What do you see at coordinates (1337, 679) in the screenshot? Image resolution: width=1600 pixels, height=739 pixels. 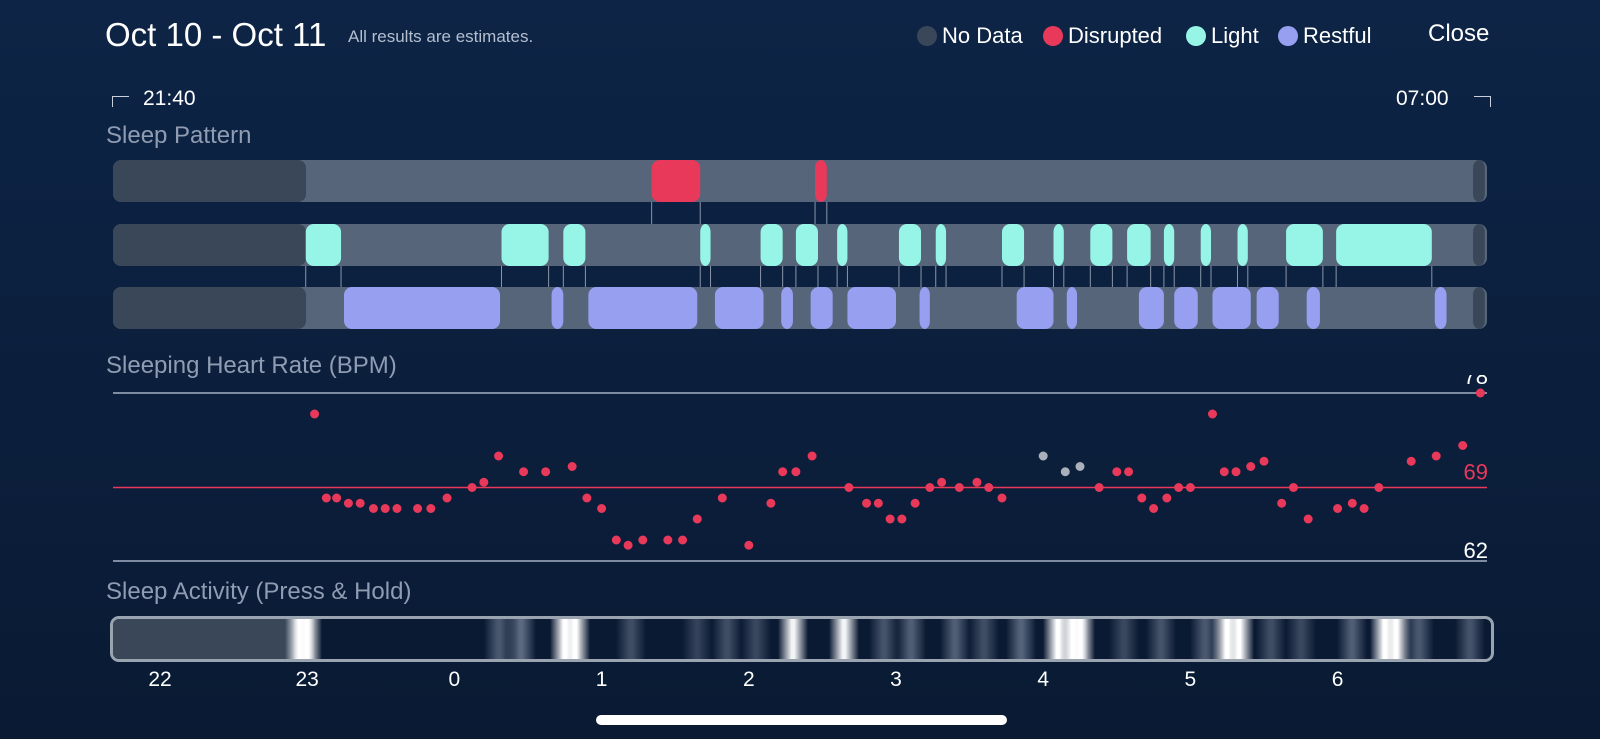 I see `hour-tick-label: 6` at bounding box center [1337, 679].